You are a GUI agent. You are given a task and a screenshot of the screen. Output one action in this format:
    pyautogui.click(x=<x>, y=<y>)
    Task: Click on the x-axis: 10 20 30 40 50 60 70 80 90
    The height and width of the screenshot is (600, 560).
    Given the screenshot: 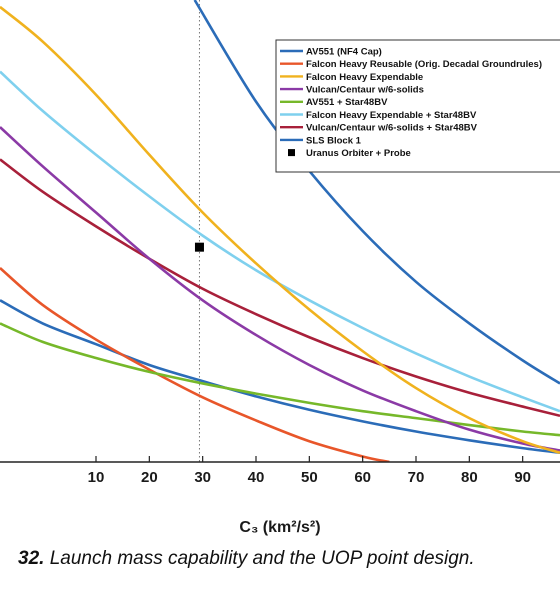 What is the action you would take?
    pyautogui.click(x=280, y=471)
    